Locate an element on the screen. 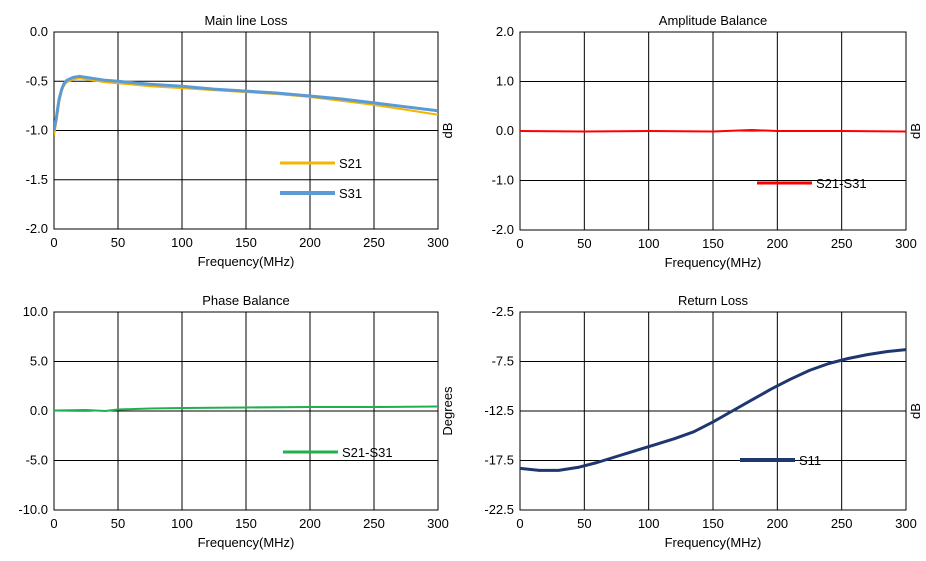 The height and width of the screenshot is (561, 926). y-tick-label: -1.5 is located at coordinates (37, 179).